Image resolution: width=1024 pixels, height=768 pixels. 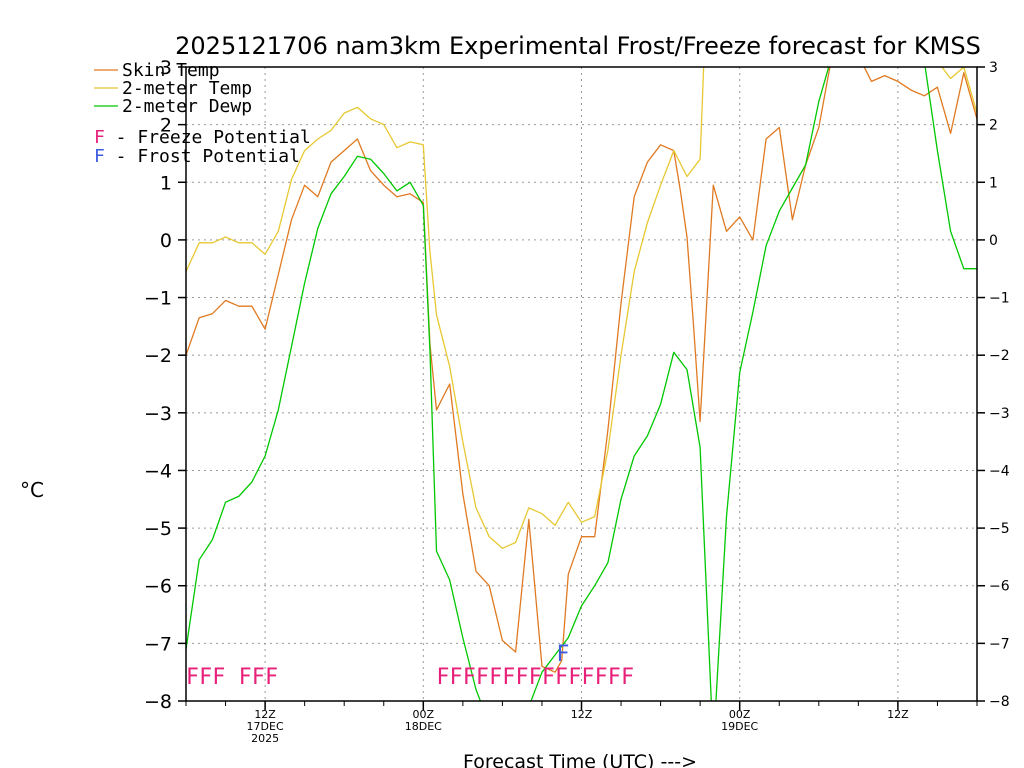 I want to click on y-tick-label-left: −7, so click(x=158, y=644).